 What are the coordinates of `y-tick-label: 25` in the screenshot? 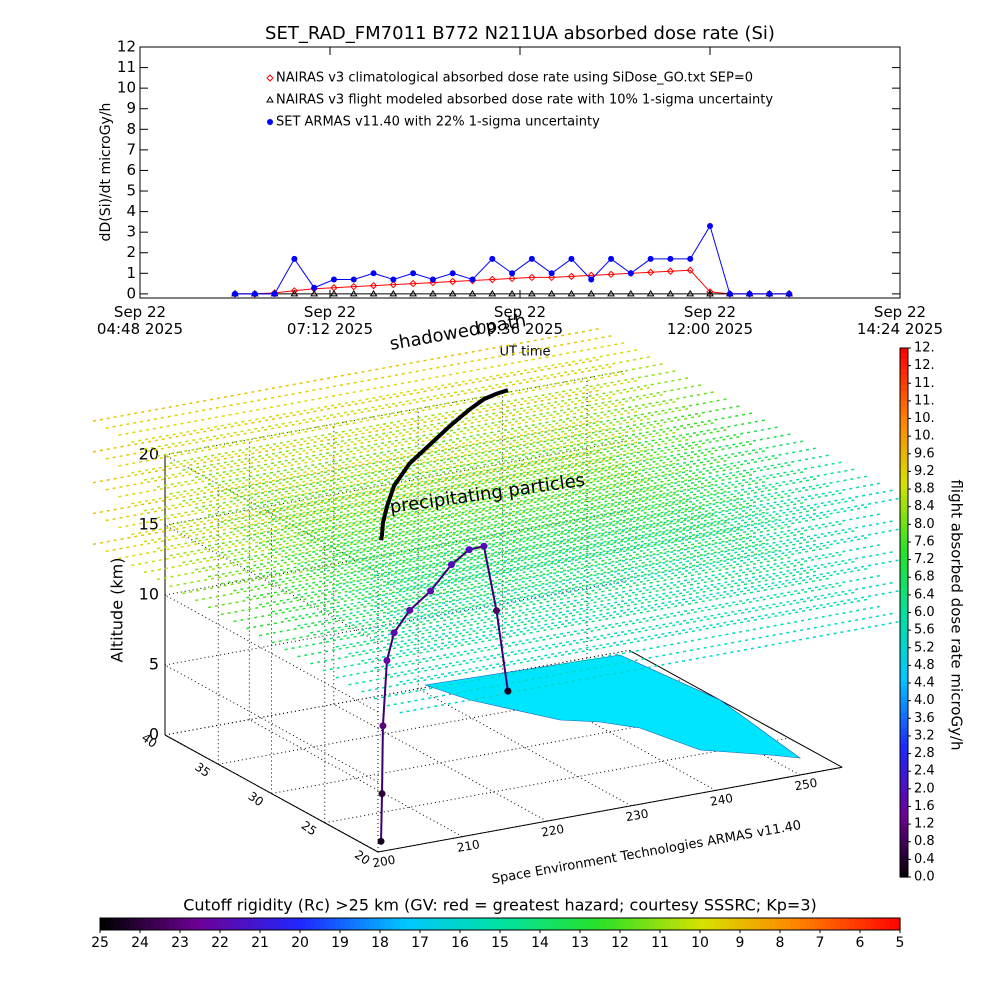 It's located at (309, 828).